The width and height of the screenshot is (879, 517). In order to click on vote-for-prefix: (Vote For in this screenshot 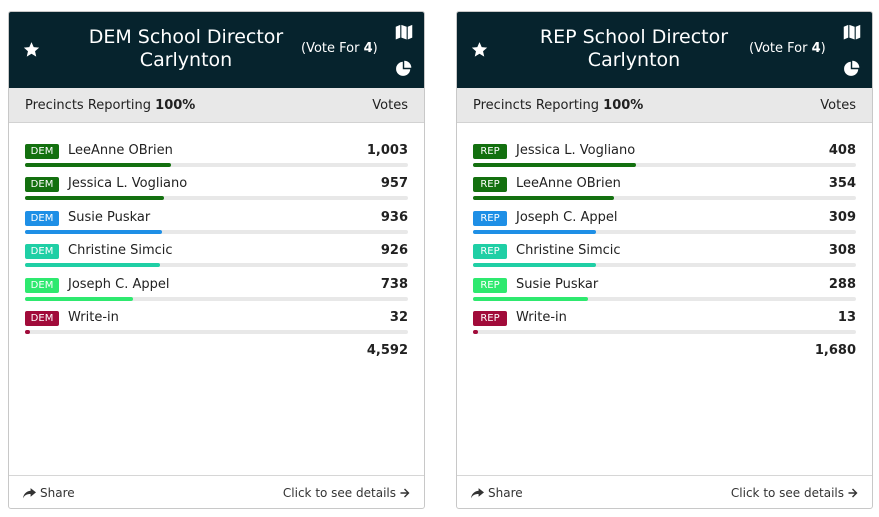, I will do `click(780, 48)`.